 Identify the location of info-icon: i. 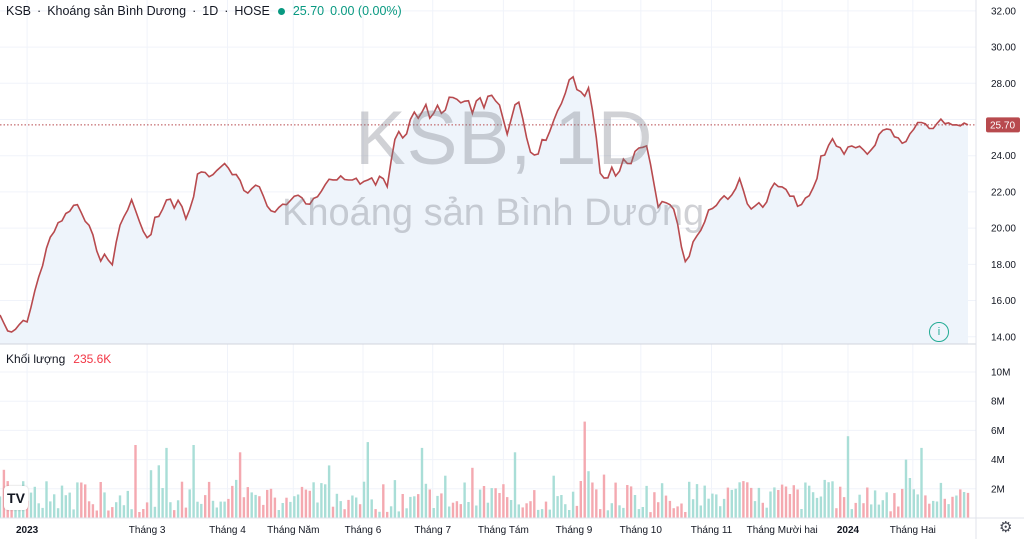
(939, 332).